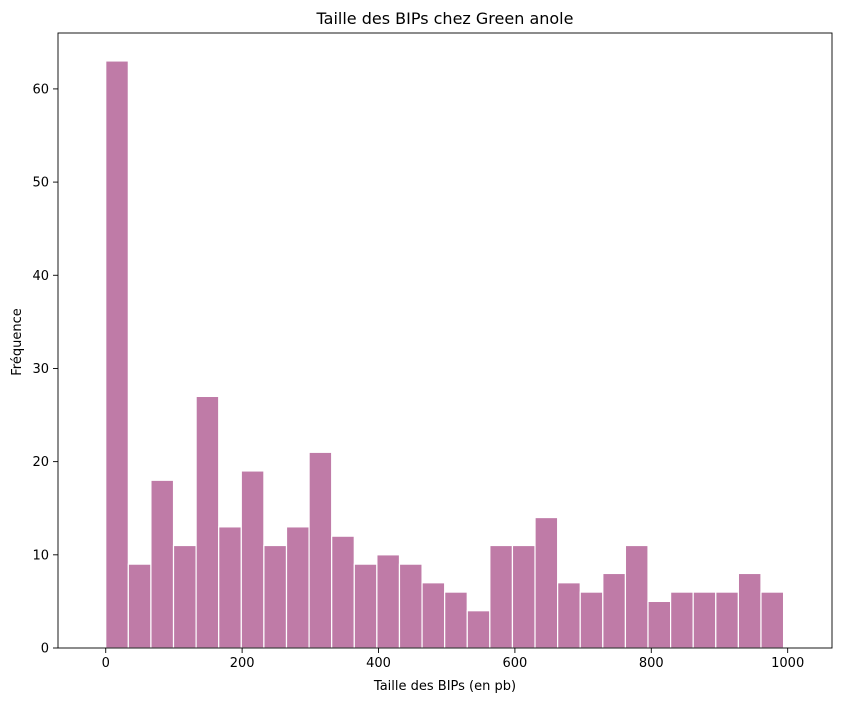  Describe the element at coordinates (40, 276) in the screenshot. I see `y-tick-label: 40` at that location.